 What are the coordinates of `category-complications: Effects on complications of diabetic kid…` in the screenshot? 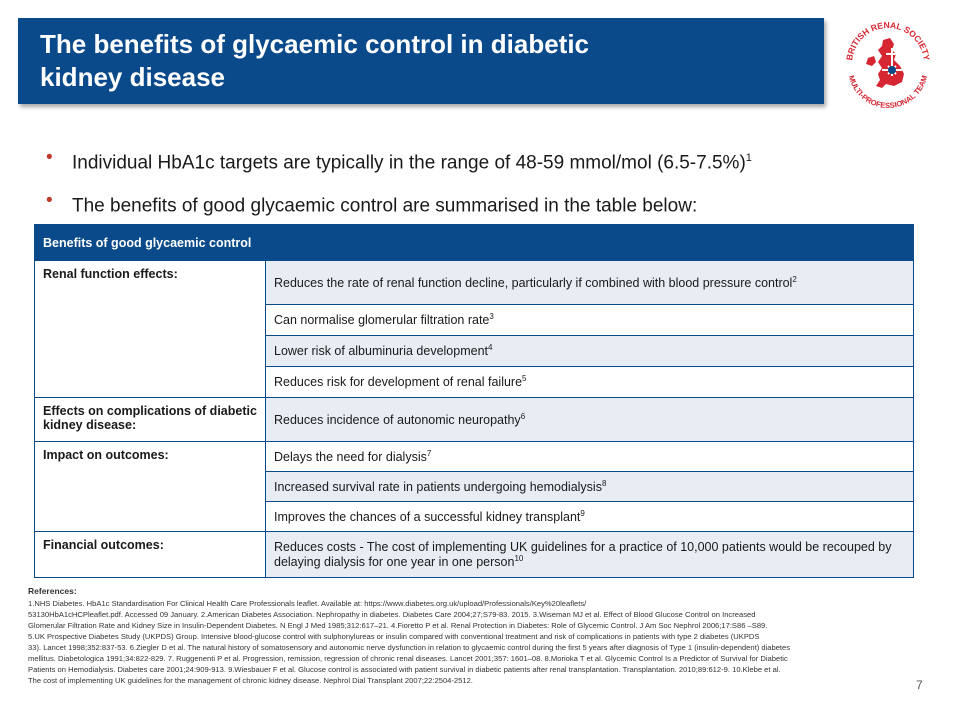 It's located at (150, 419).